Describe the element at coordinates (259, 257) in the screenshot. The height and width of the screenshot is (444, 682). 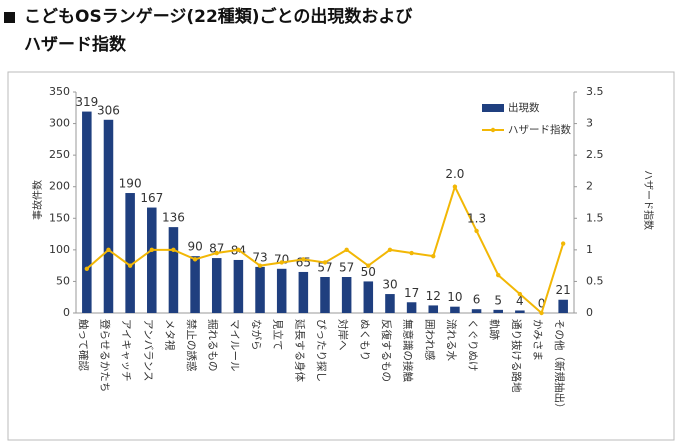
I see `data-label: 73` at that location.